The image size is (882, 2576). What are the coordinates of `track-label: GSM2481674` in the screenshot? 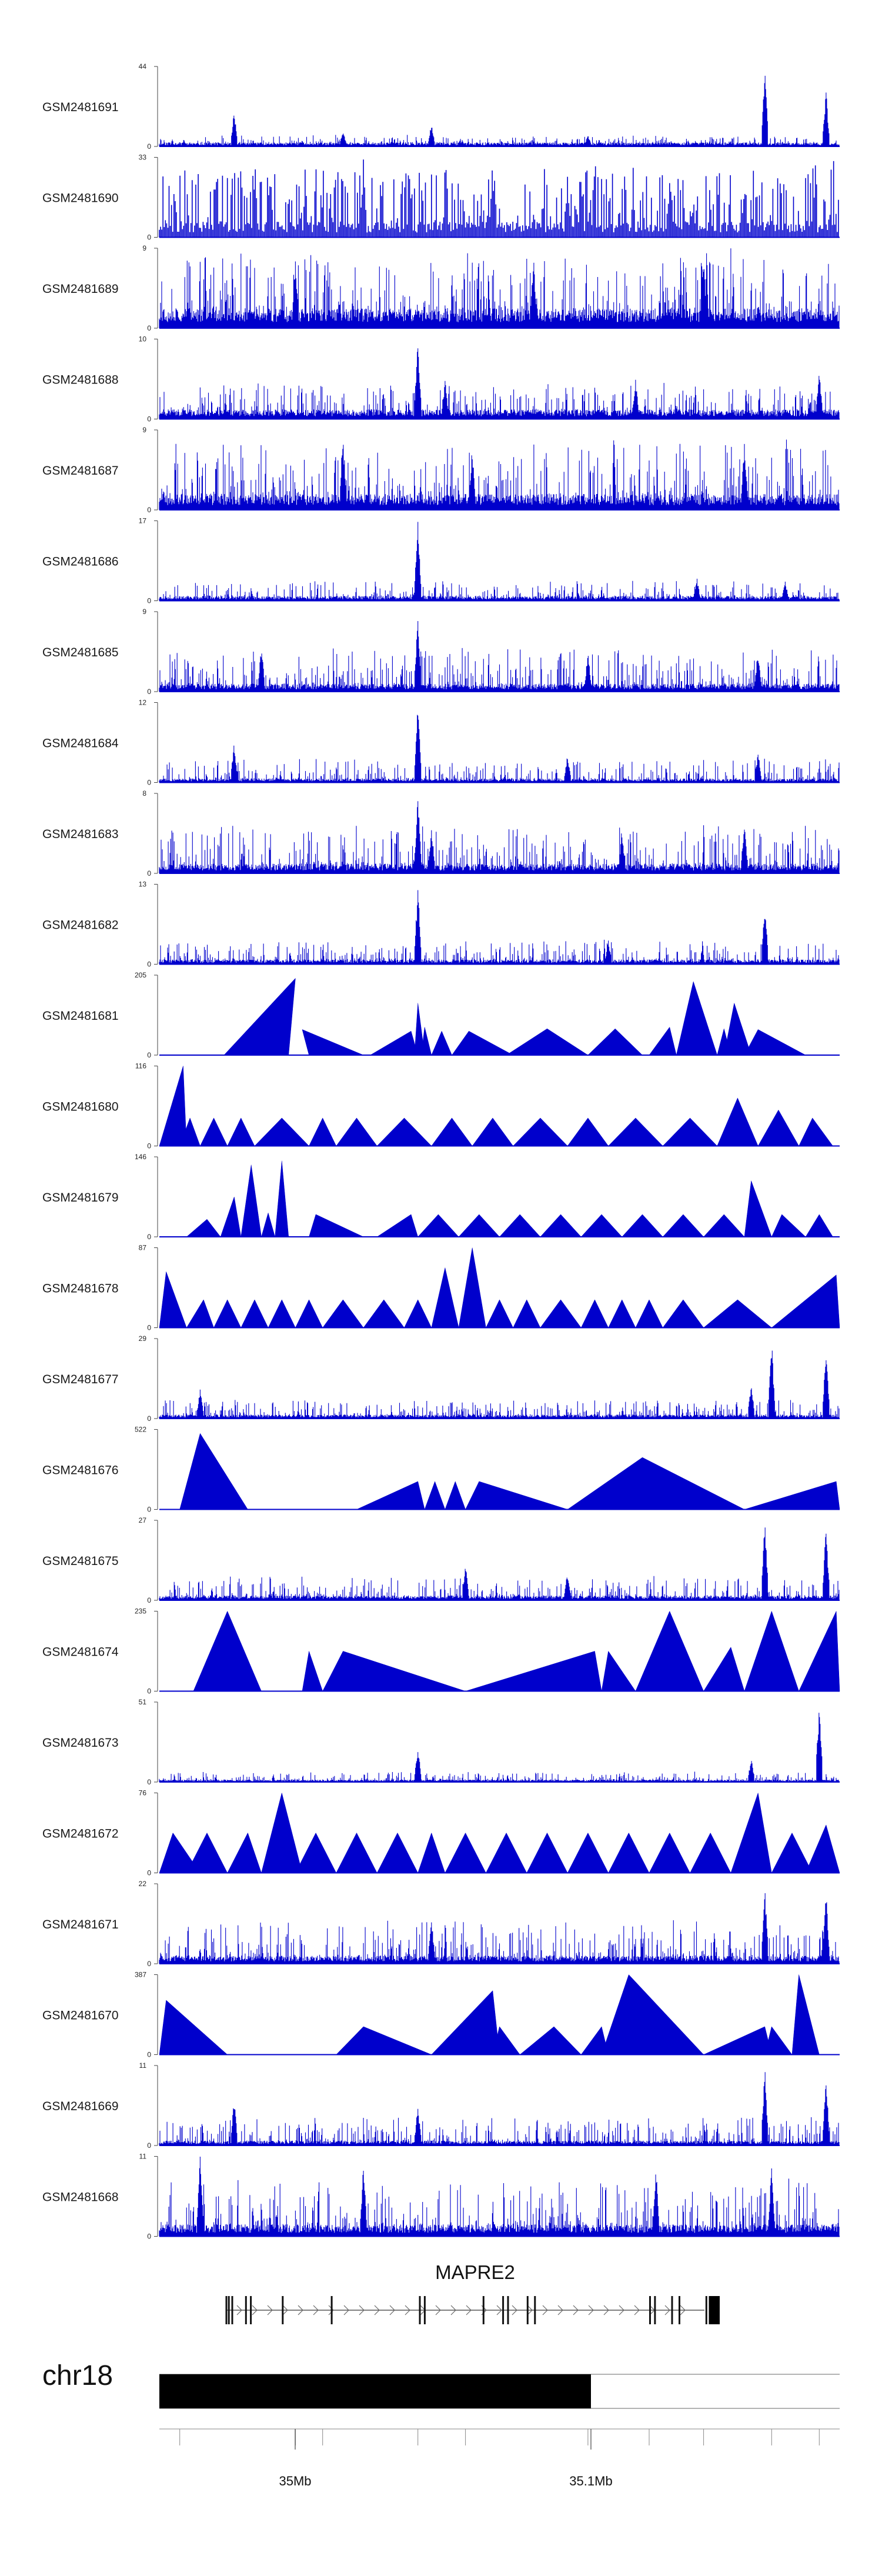 It's located at (80, 1652).